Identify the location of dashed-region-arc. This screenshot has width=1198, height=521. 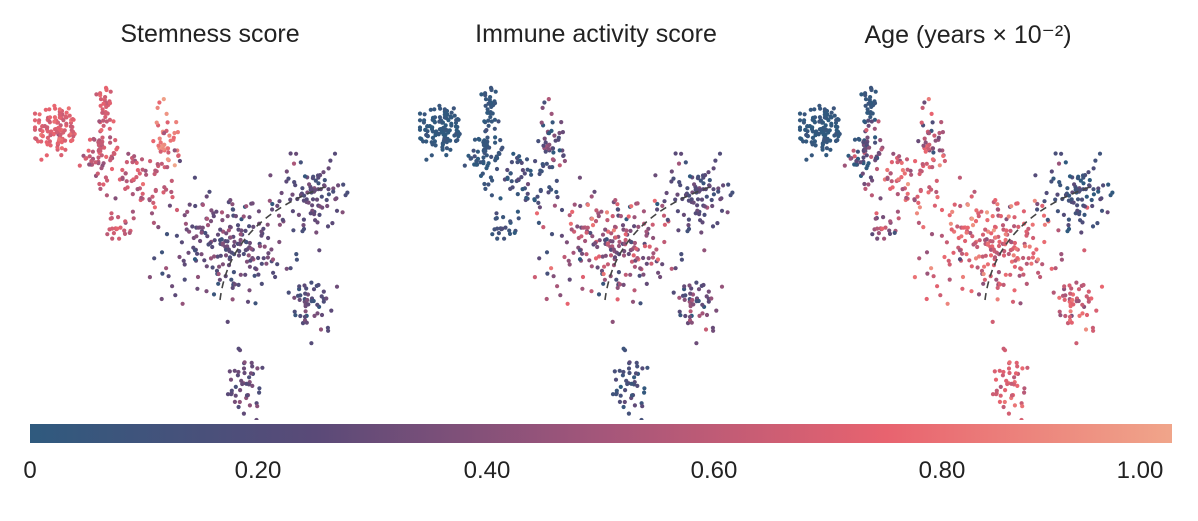
(1037, 243).